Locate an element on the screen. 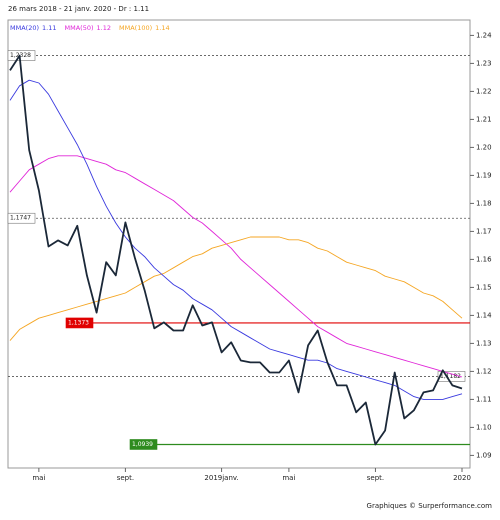  y-tick-label: 1.19 is located at coordinates (484, 175).